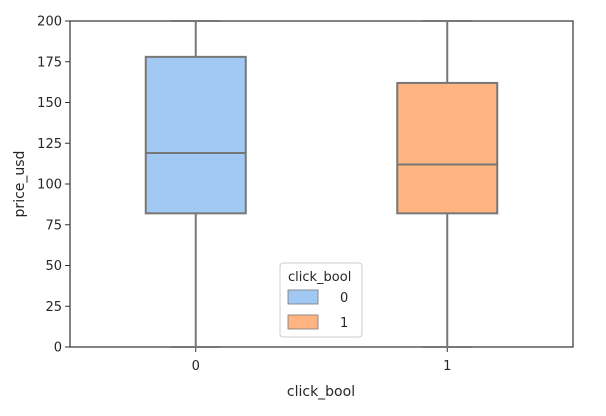  Describe the element at coordinates (447, 366) in the screenshot. I see `x-tick-label-1: 1` at that location.